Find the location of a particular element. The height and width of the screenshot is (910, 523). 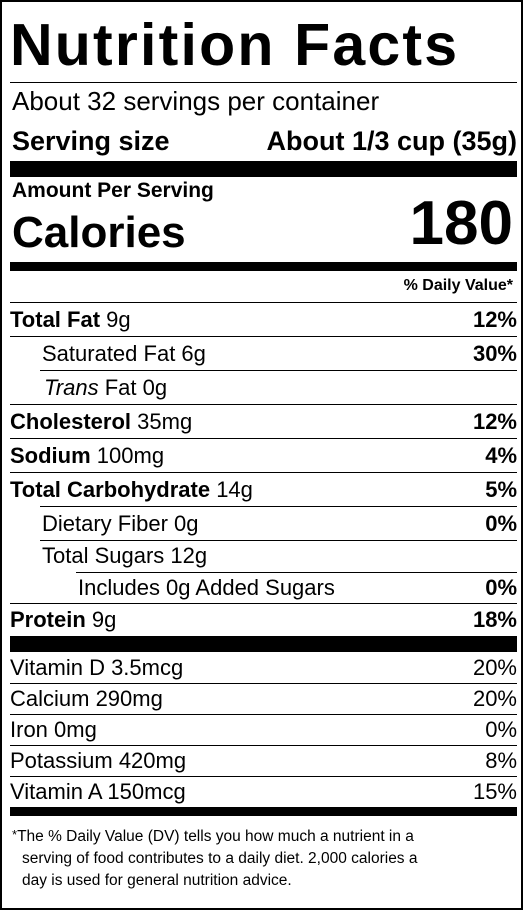

calories-value: 180 is located at coordinates (461, 223).